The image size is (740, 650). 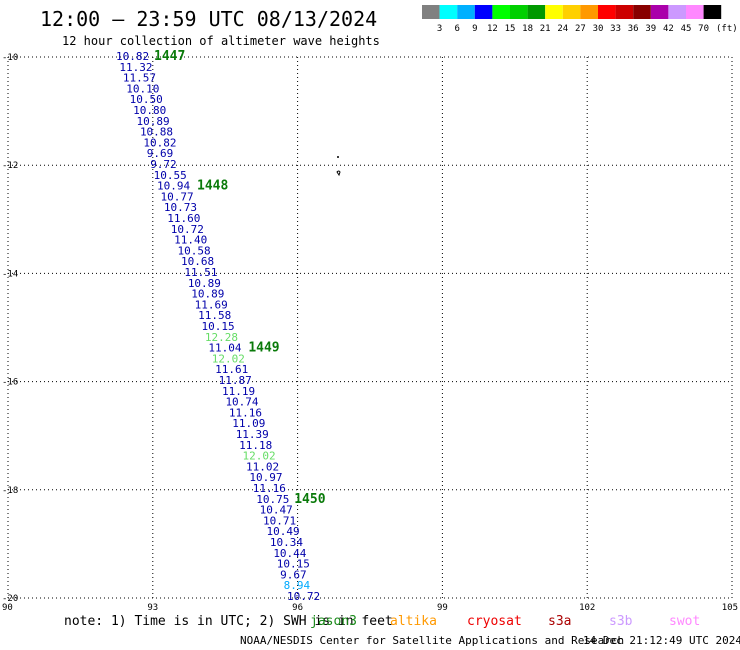 What do you see at coordinates (527, 29) in the screenshot?
I see `legend-label: 18` at bounding box center [527, 29].